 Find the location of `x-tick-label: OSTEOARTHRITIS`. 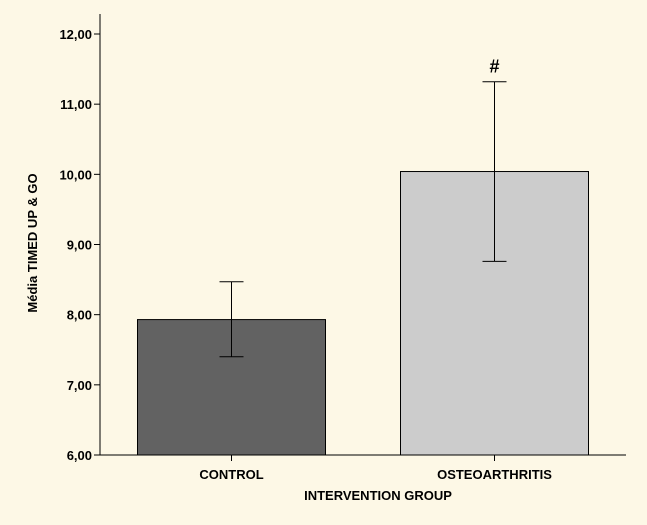

x-tick-label: OSTEOARTHRITIS is located at coordinates (494, 474).